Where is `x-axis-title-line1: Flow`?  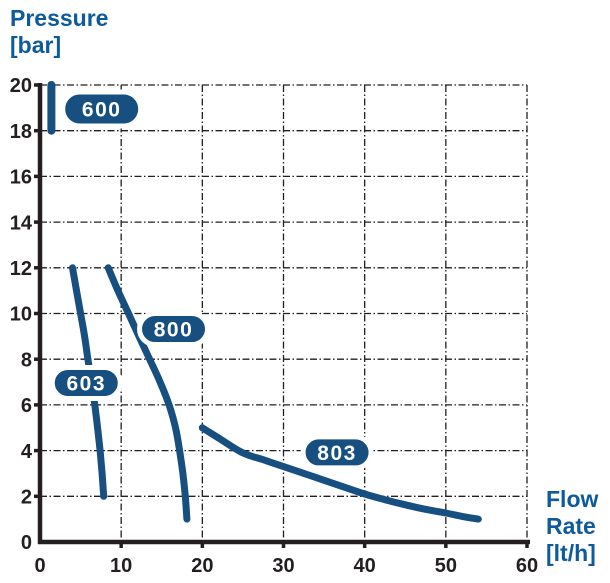
x-axis-title-line1: Flow is located at coordinates (572, 499).